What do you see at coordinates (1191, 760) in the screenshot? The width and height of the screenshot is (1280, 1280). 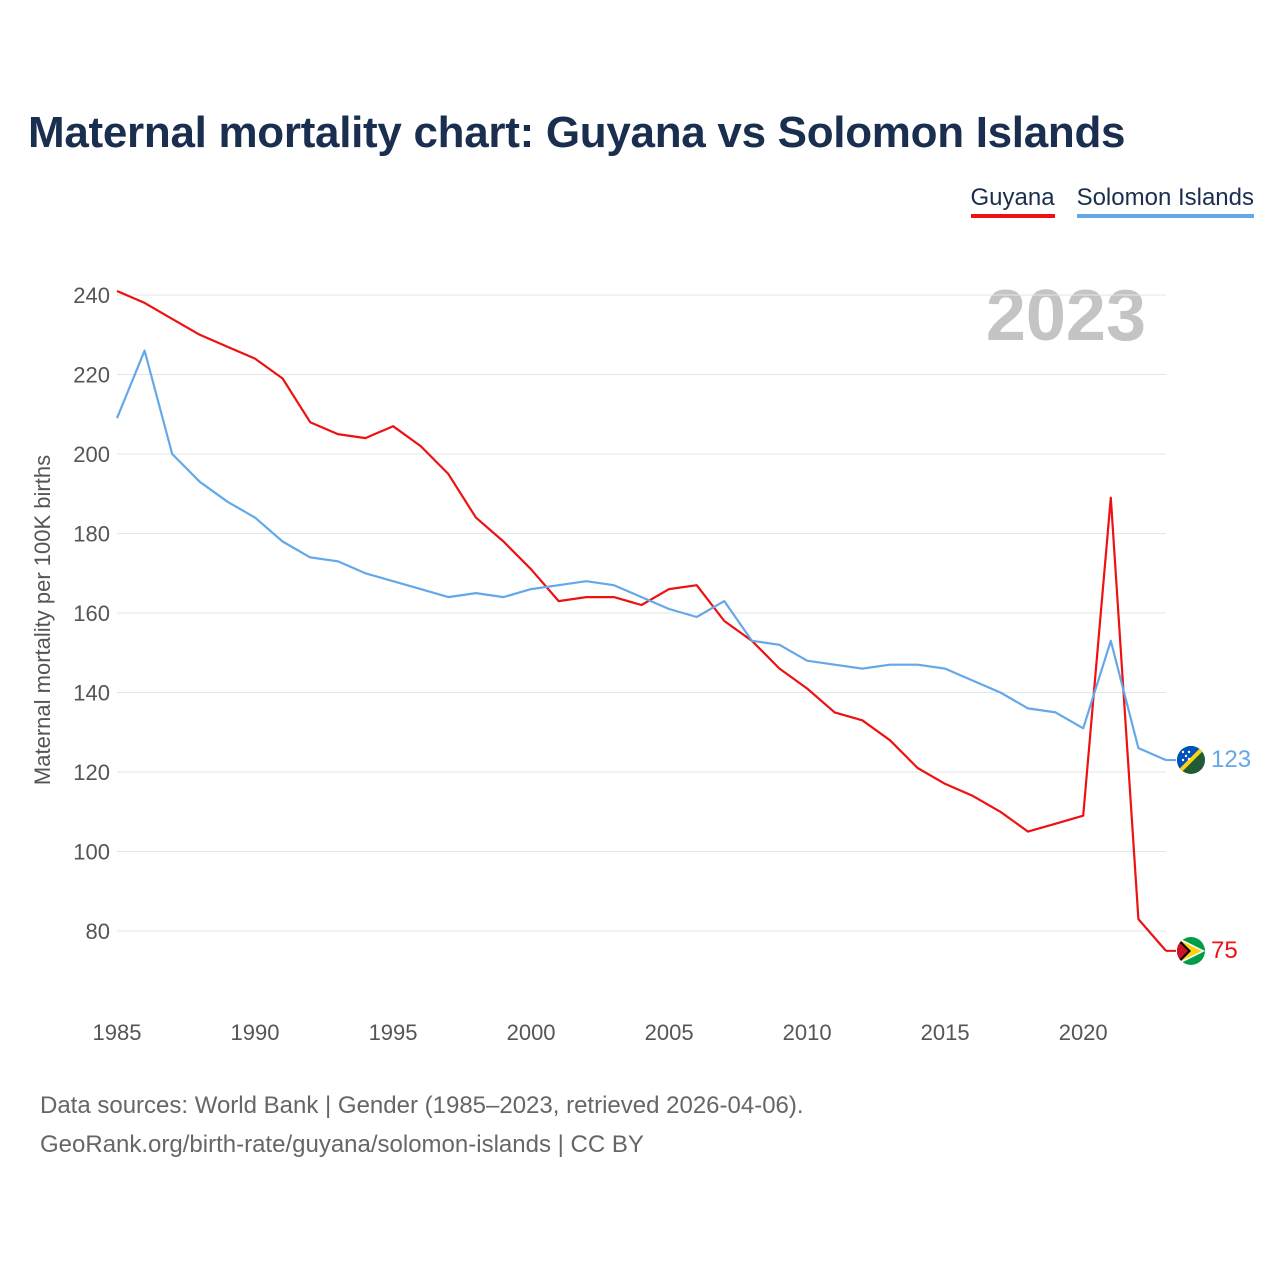 I see `solomon-islands-flag` at bounding box center [1191, 760].